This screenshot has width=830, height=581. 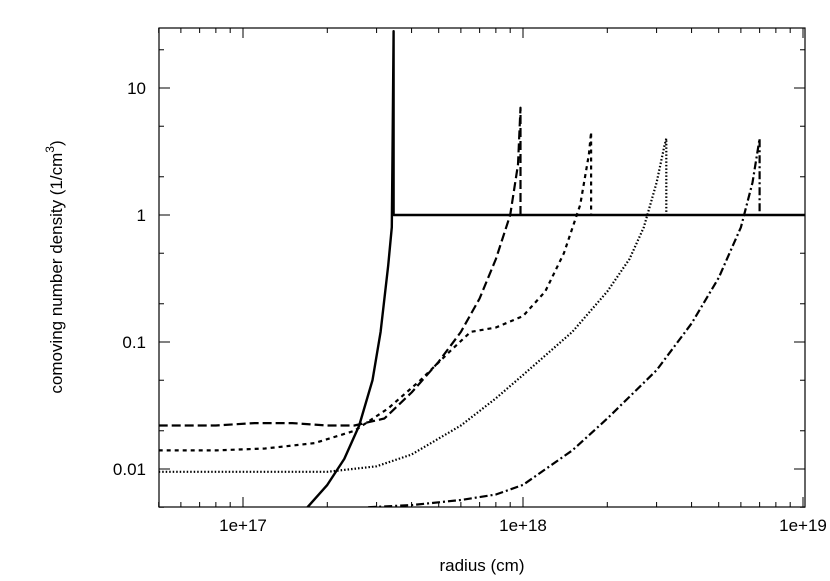 What do you see at coordinates (803, 525) in the screenshot?
I see `x-tick-label: 1e+19` at bounding box center [803, 525].